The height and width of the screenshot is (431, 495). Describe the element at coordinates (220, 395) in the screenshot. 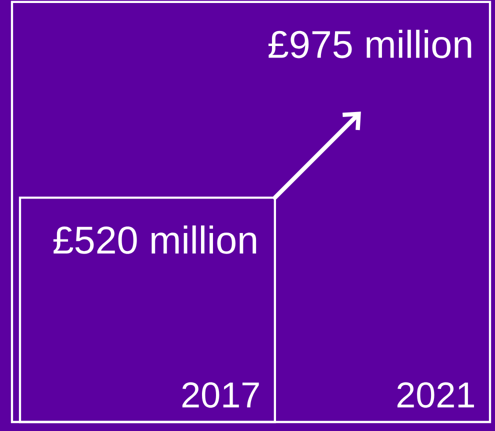

I see `category-label: 2017` at that location.